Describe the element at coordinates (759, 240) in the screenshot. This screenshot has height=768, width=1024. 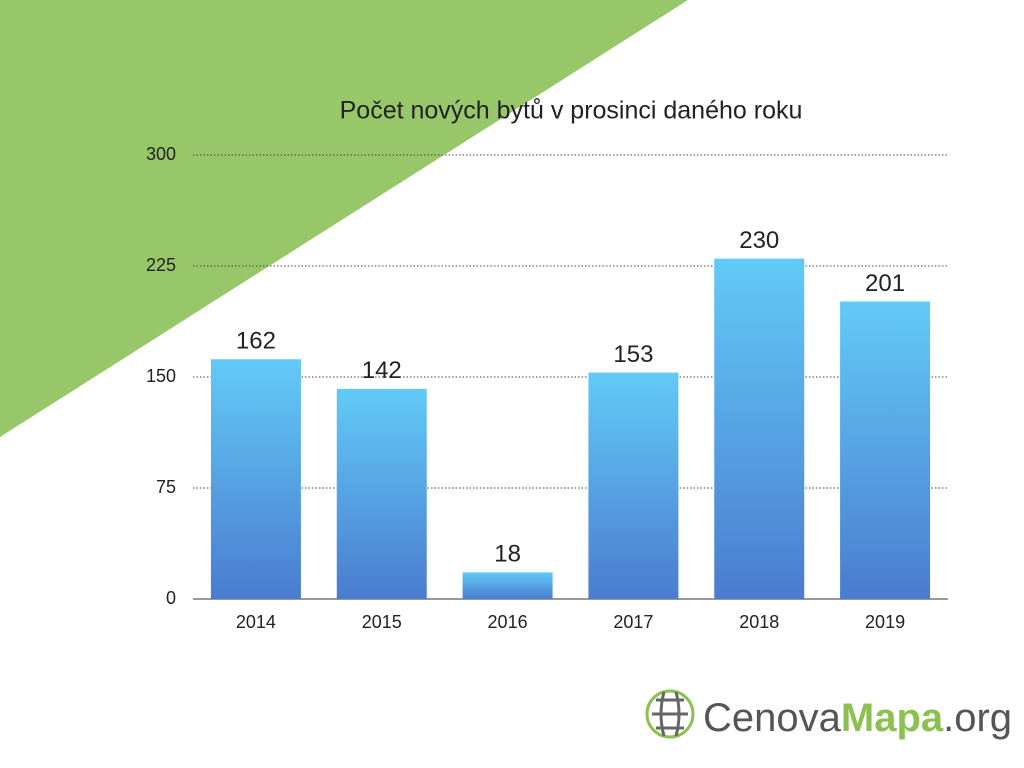
I see `value-label: 230` at that location.